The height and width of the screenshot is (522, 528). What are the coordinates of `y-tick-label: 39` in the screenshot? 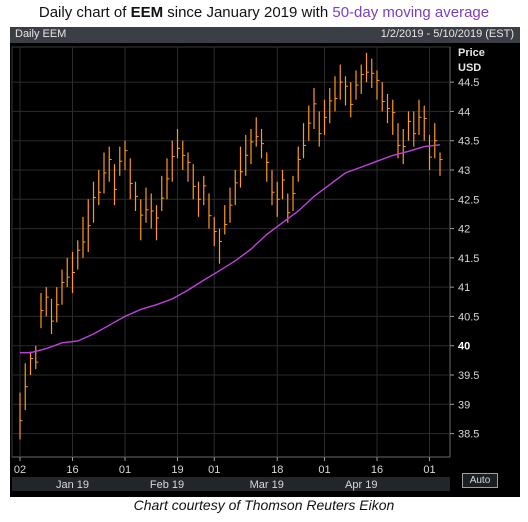 It's located at (464, 405).